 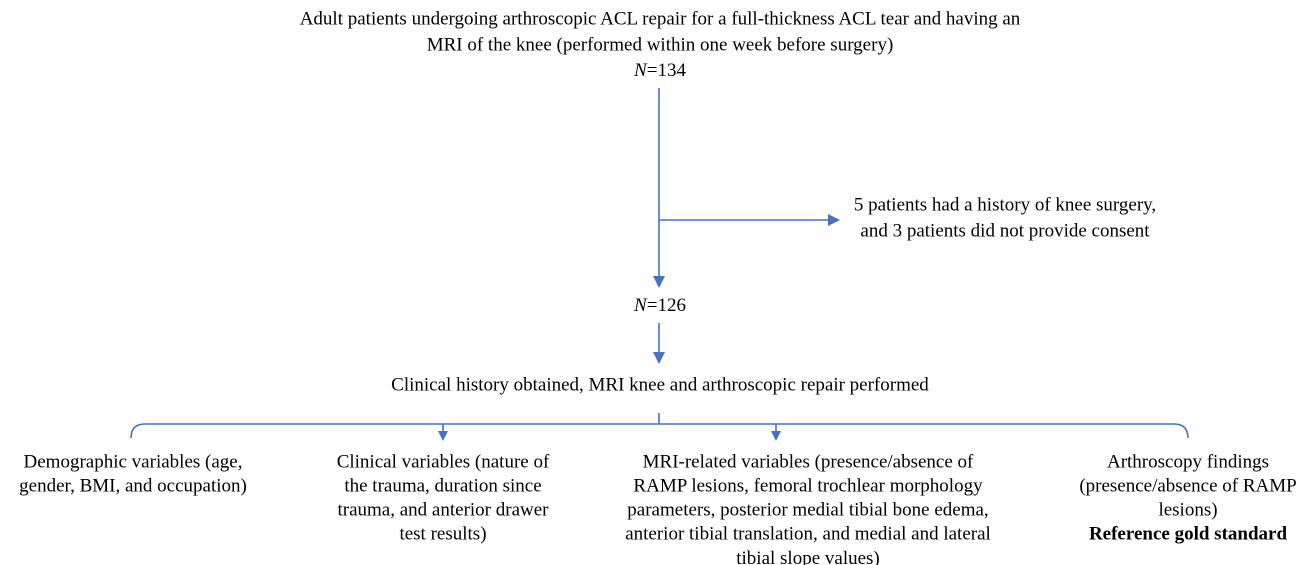 I want to click on variable-text: test results), so click(x=442, y=533).